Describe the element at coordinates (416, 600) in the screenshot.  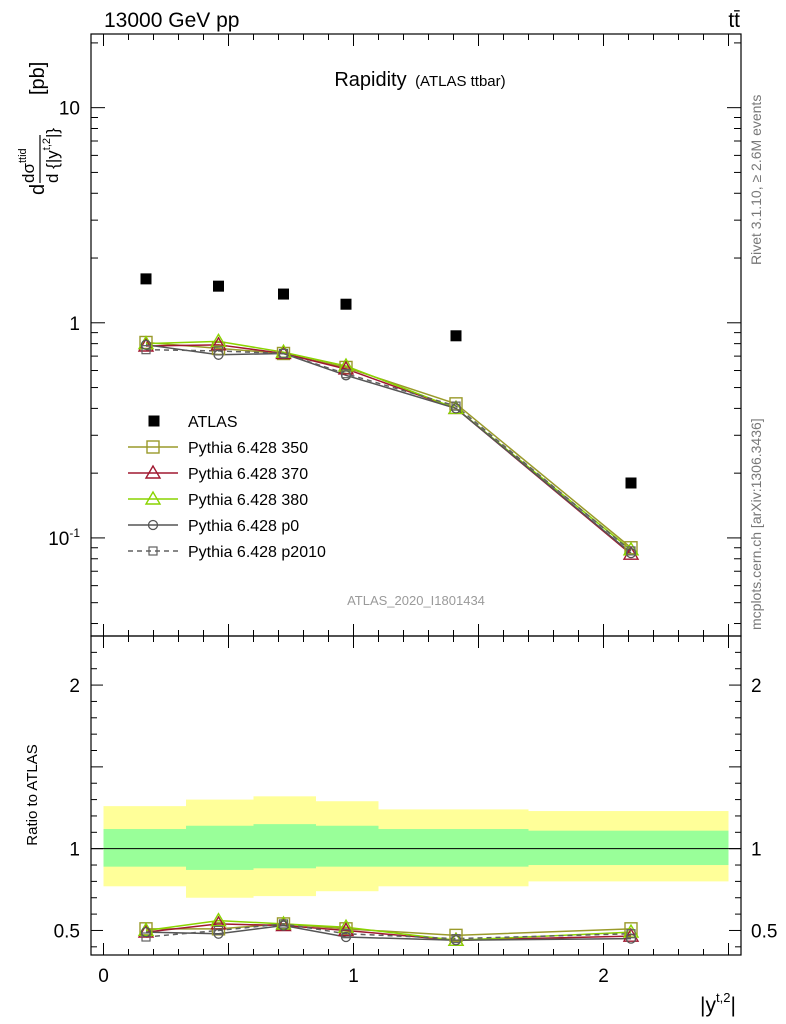
I see `analysis-id: ATLAS_2020_I1801434` at that location.